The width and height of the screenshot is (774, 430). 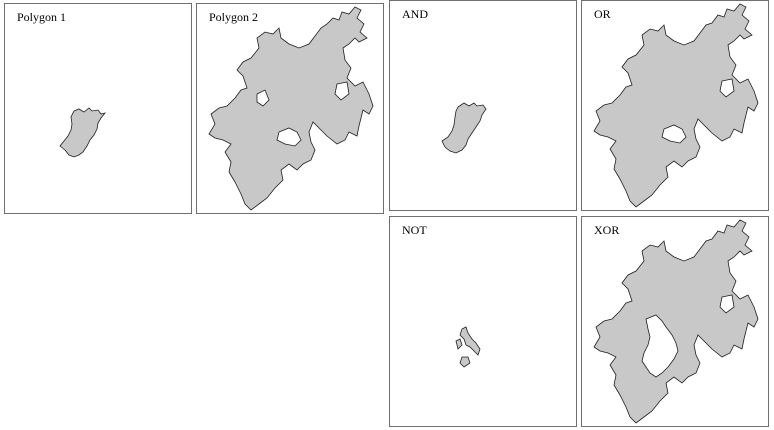 I want to click on panel-and: AND, so click(x=483, y=105).